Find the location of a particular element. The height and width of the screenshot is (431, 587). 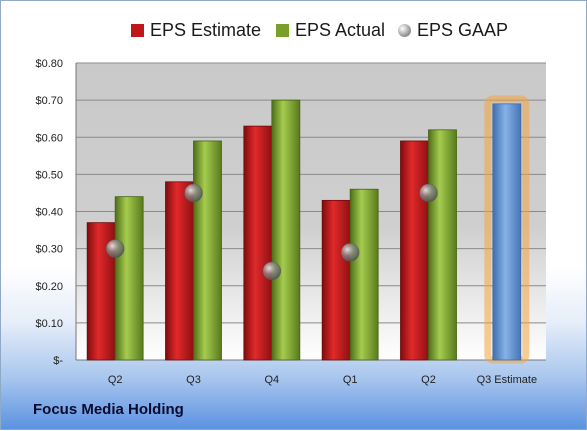

legend-swatch-gaap is located at coordinates (404, 30).